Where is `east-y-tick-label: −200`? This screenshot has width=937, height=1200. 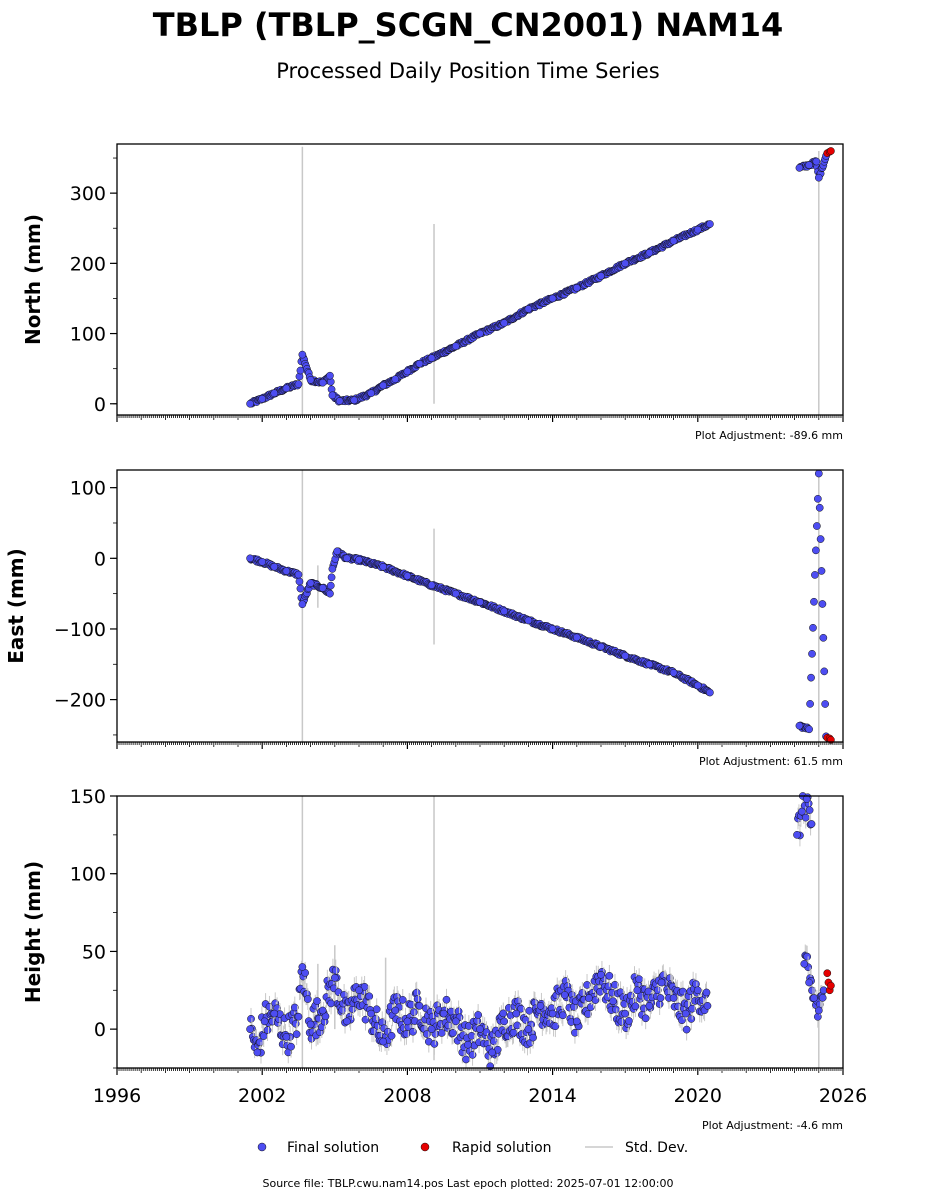 east-y-tick-label: −200 is located at coordinates (80, 701).